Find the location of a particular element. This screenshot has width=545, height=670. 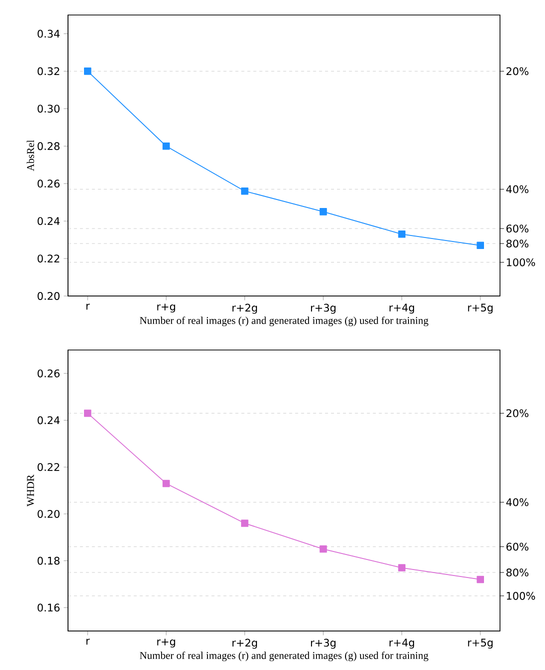

y-axis-title: AbsRel is located at coordinates (30, 156).